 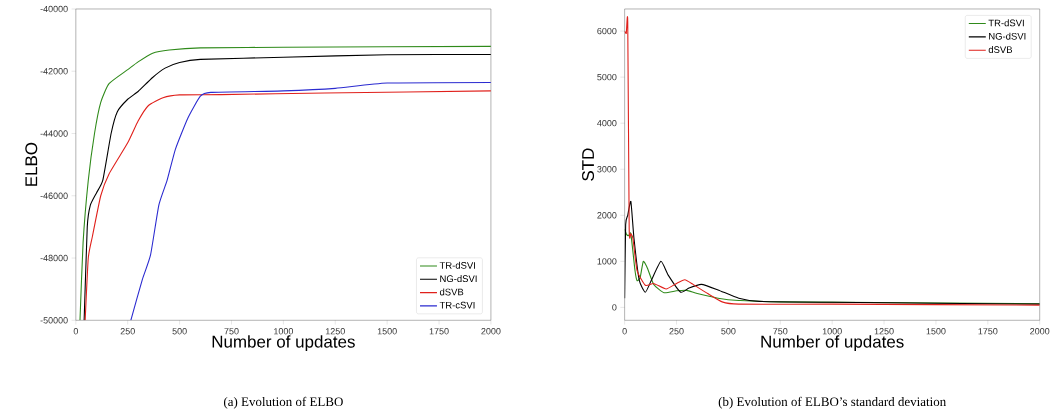 I want to click on legend-label: TR-cSVI, so click(x=457, y=305).